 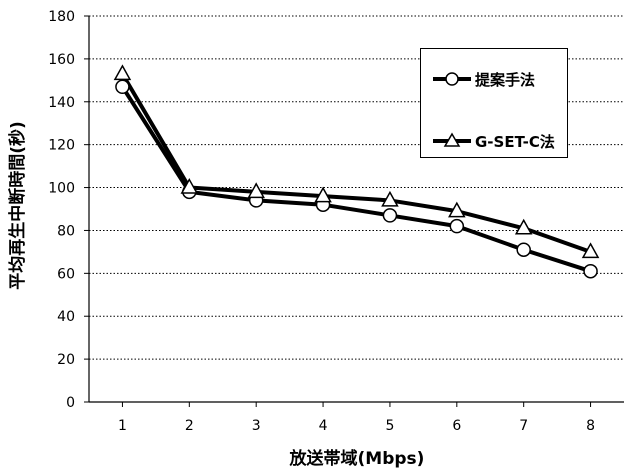 I want to click on legend: 提案手法 G-SET-C法, so click(x=494, y=103).